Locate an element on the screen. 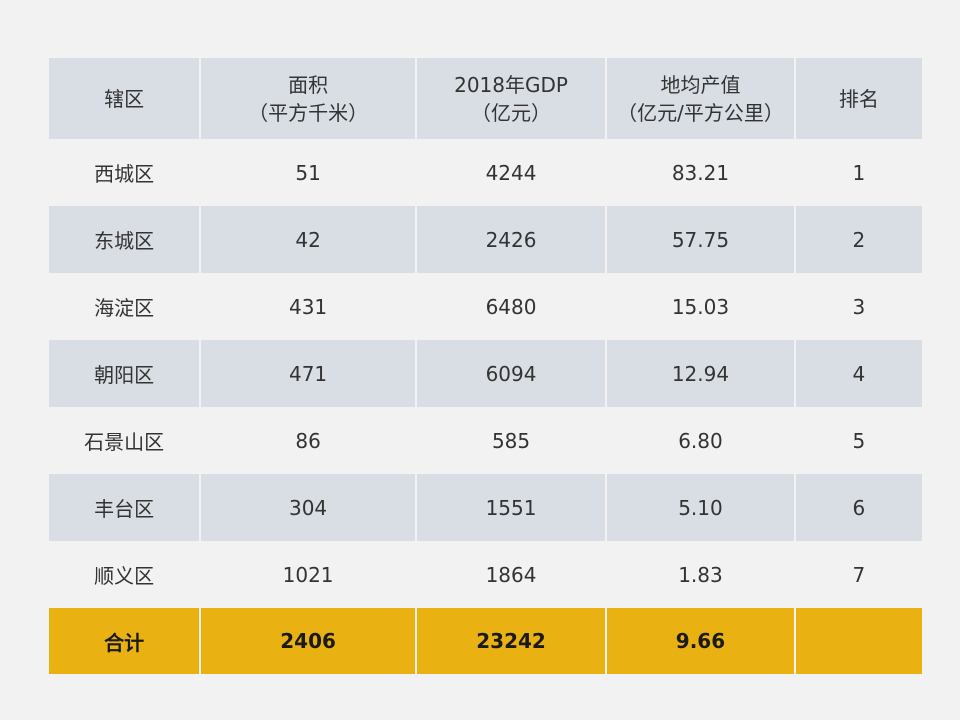 This screenshot has width=960, height=720. cell-density: 57.75 is located at coordinates (700, 239).